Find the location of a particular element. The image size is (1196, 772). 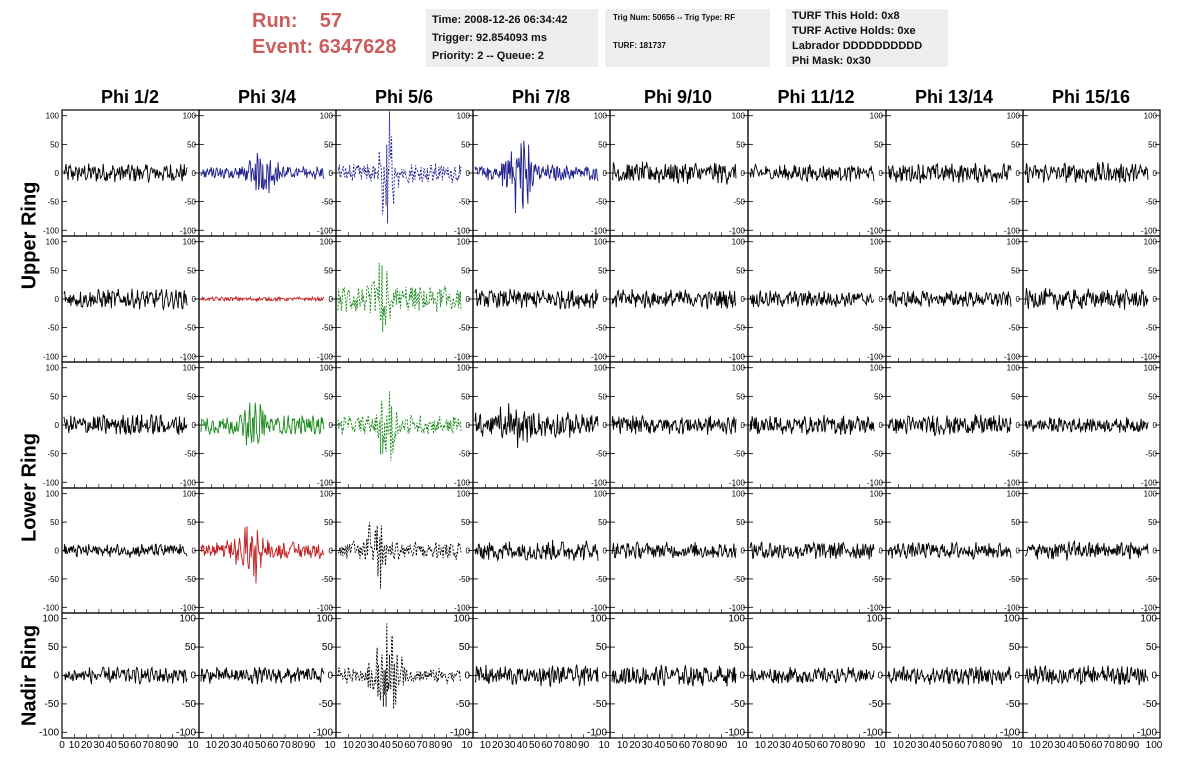

panel-r4-c4: -100 -50 0 50 100 is located at coordinates (541, 550).